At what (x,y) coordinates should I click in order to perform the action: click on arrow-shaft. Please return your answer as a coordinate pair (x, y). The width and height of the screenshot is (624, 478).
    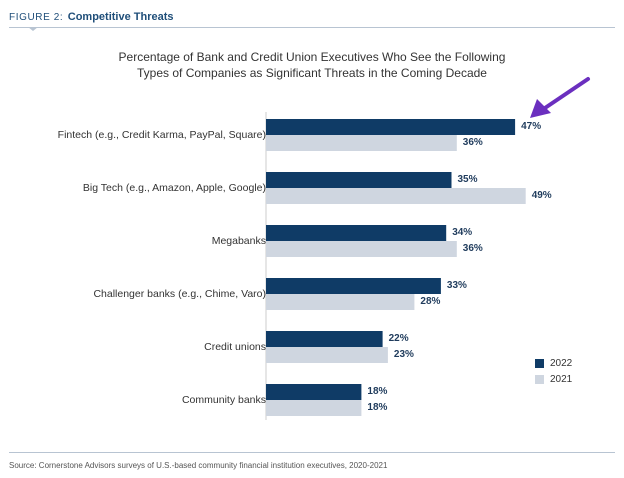
    Looking at the image, I should click on (565, 94).